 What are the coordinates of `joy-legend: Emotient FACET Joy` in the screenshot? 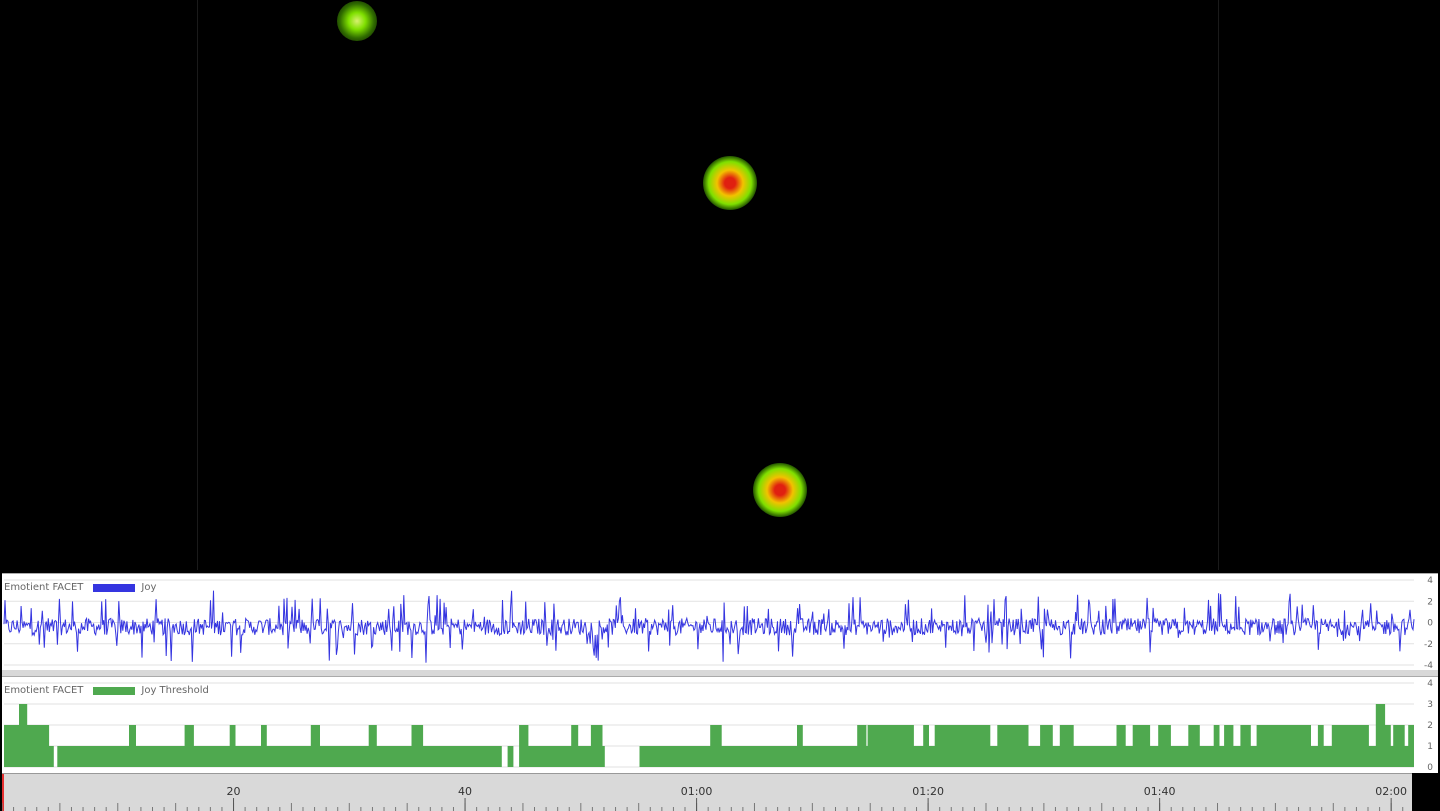 It's located at (80, 587).